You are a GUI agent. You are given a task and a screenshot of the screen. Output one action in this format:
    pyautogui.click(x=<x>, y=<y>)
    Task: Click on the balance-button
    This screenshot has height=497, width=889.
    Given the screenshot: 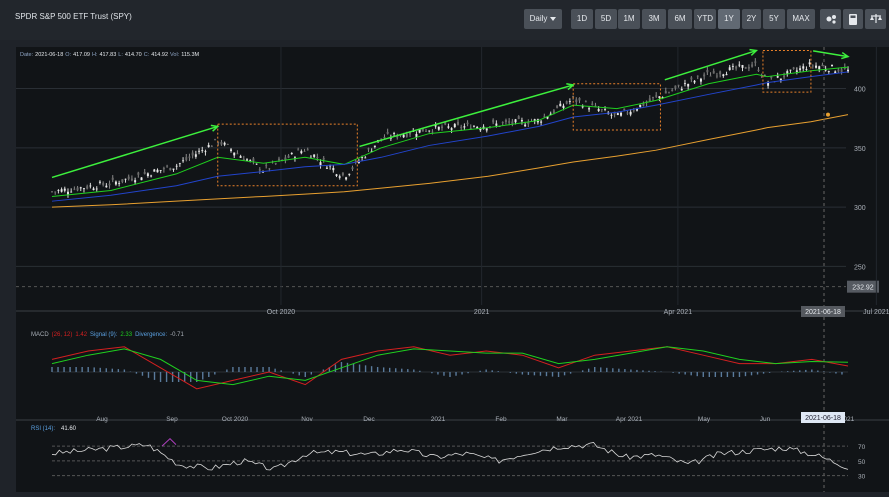 What is the action you would take?
    pyautogui.click(x=875, y=19)
    